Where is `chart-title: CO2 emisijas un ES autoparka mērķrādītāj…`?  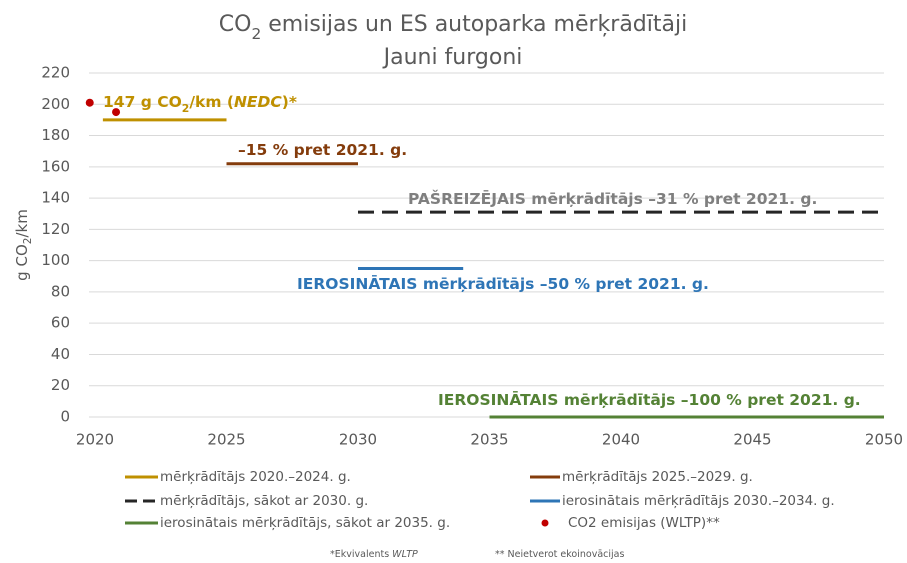 chart-title: CO2 emisijas un ES autoparka mērķrādītāj… is located at coordinates (453, 27).